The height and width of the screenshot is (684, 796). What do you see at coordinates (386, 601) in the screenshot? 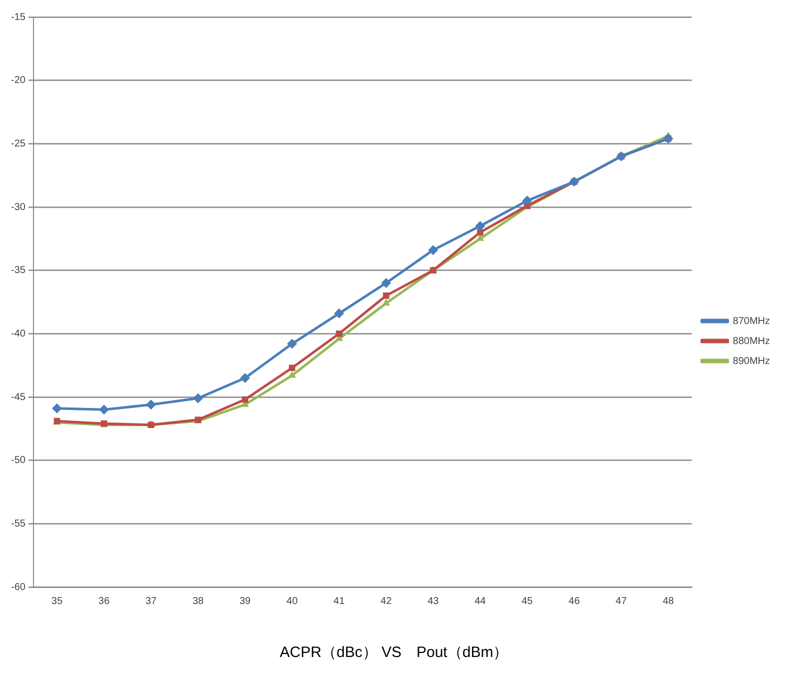
I see `x-tick-label: 42` at bounding box center [386, 601].